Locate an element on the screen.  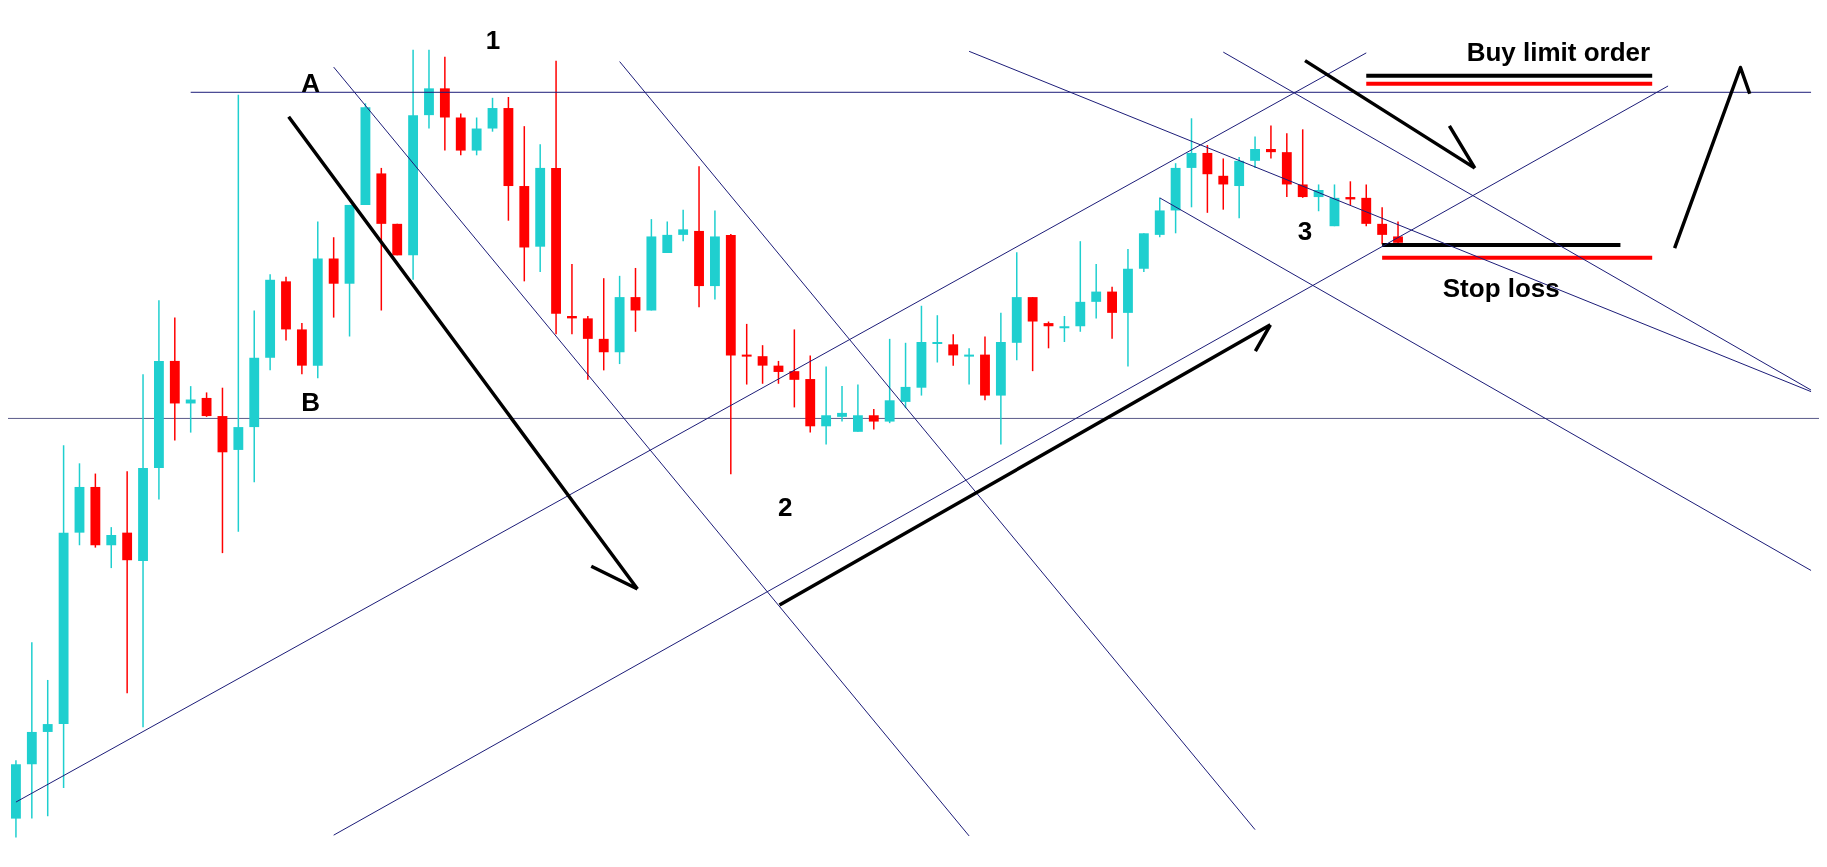
annotation: 2 is located at coordinates (785, 506).